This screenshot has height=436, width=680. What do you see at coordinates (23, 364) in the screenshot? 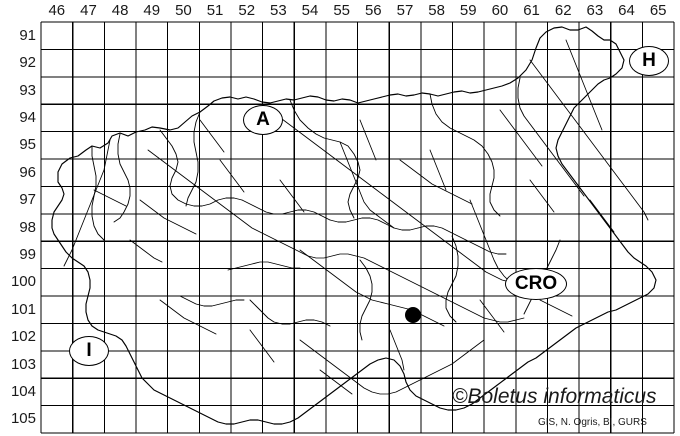
I see `y-axis-label-103: 103` at bounding box center [23, 364].